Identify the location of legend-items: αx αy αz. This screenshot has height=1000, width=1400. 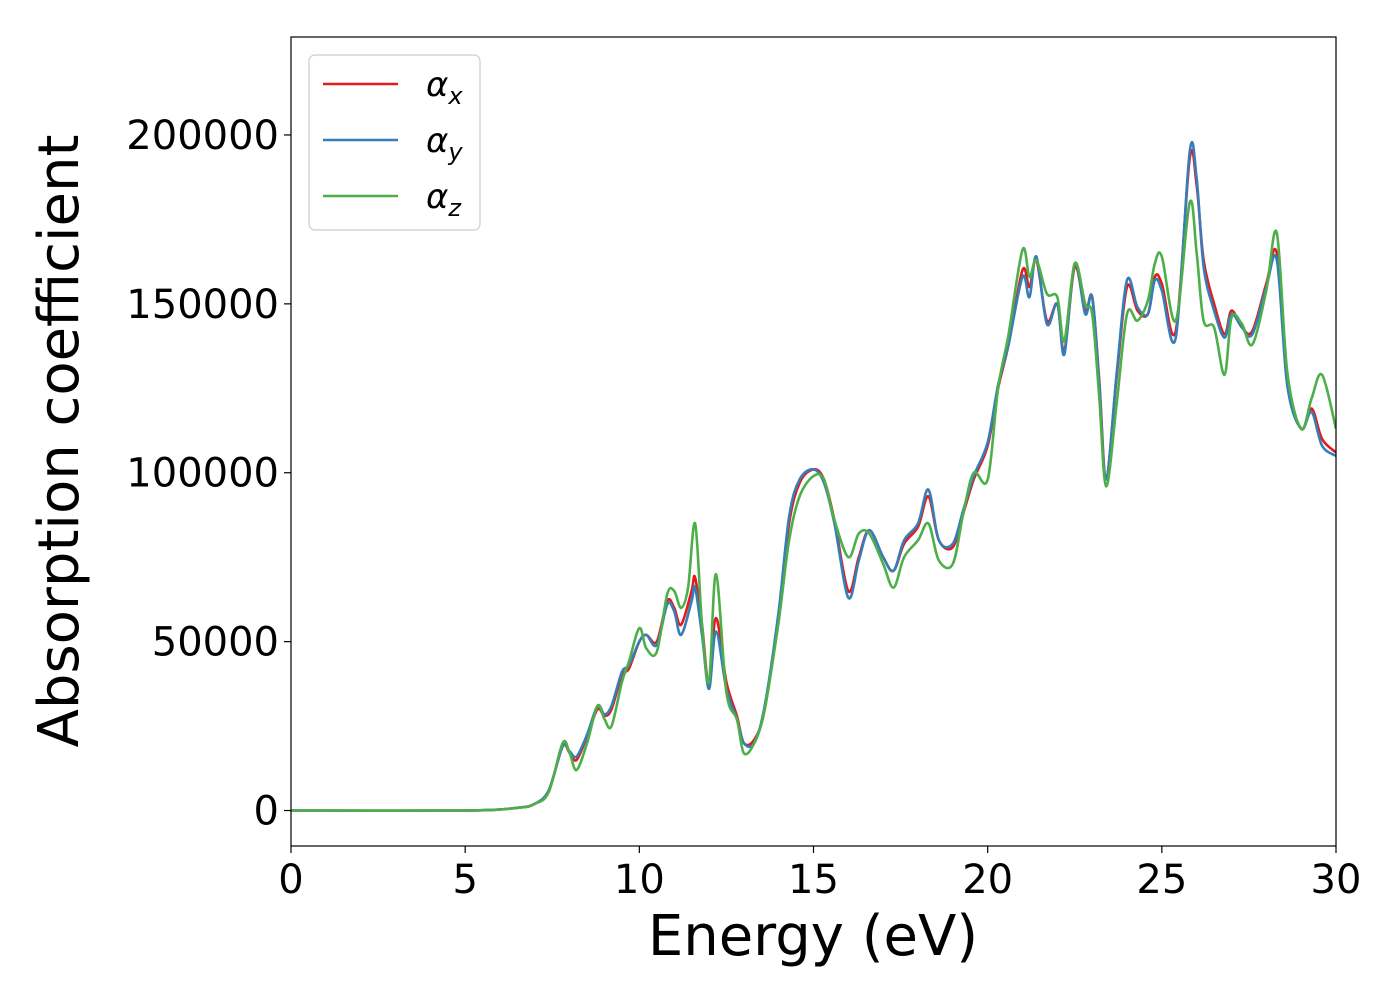
(393, 143).